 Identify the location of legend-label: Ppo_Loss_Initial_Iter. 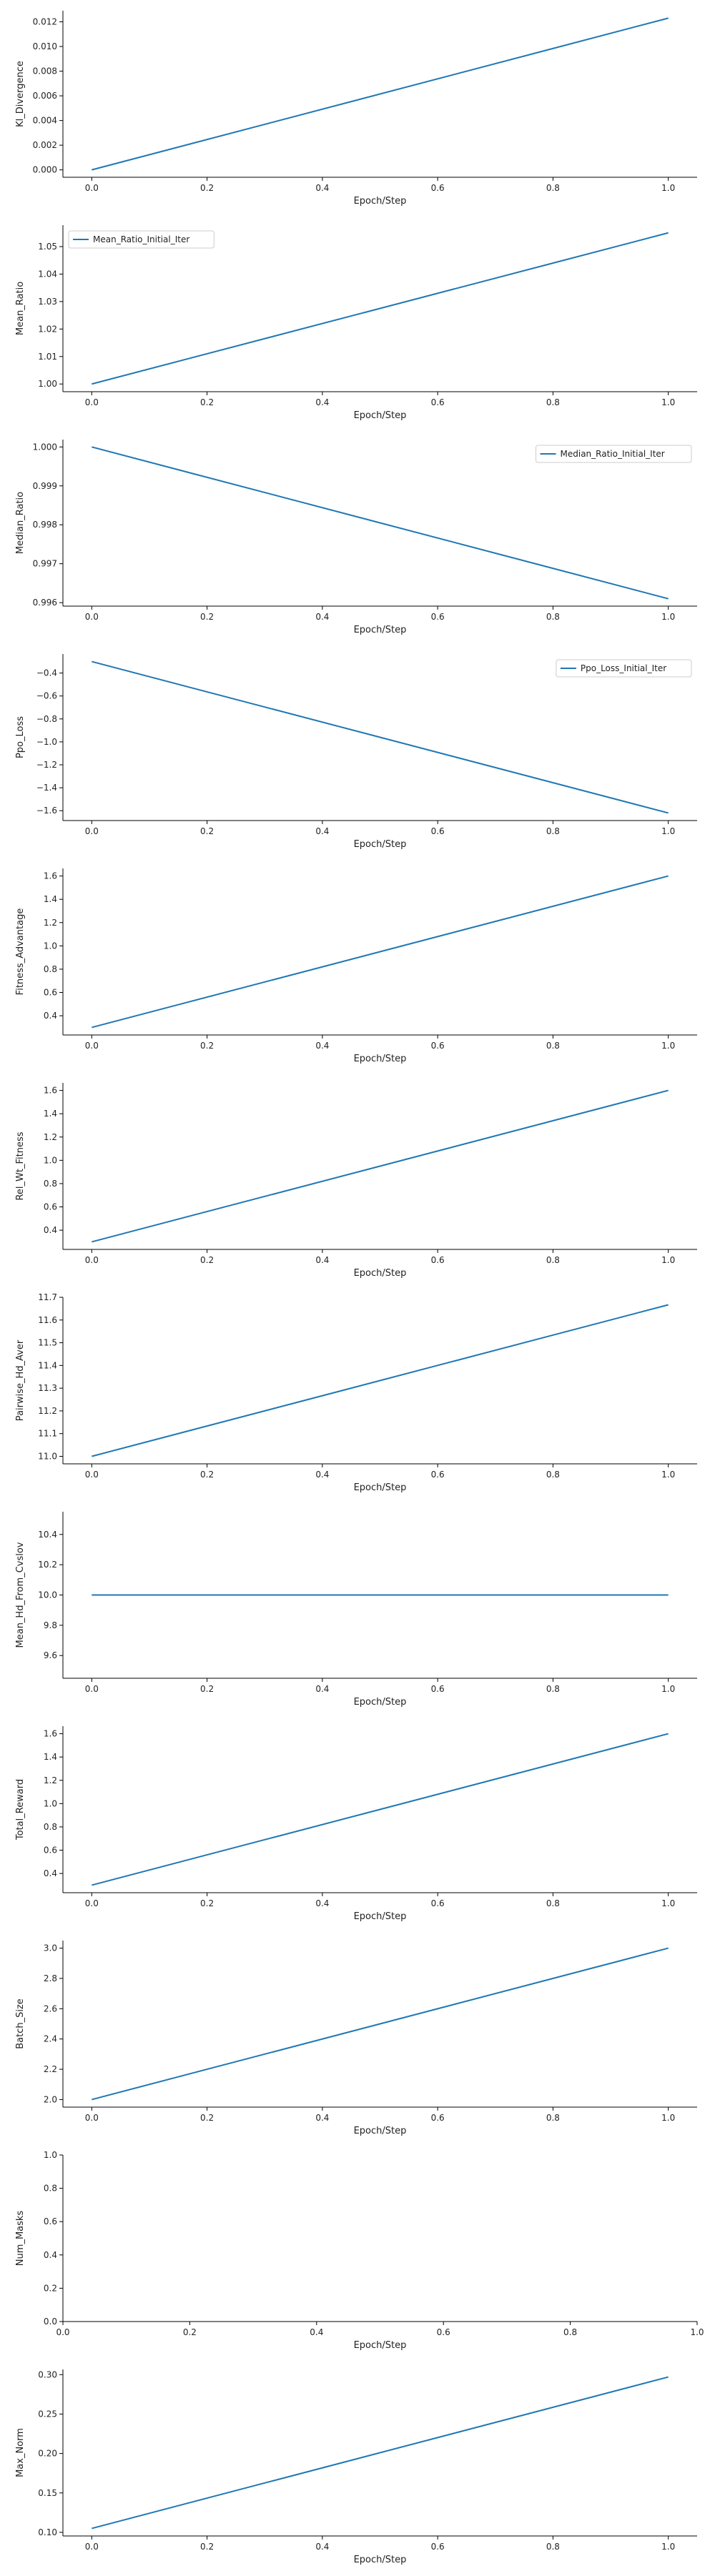
(623, 668).